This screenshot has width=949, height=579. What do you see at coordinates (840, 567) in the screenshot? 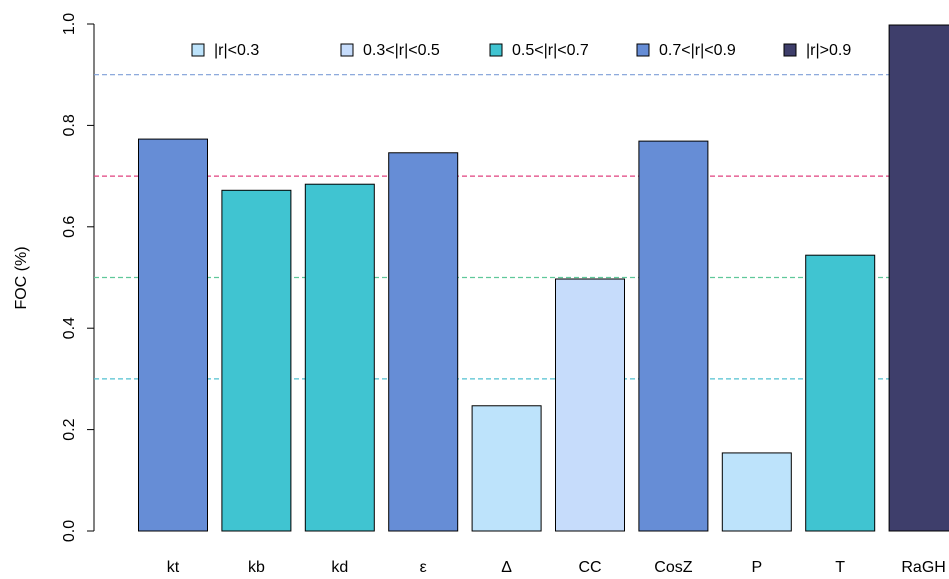
I see `x-tick-label: T` at bounding box center [840, 567].